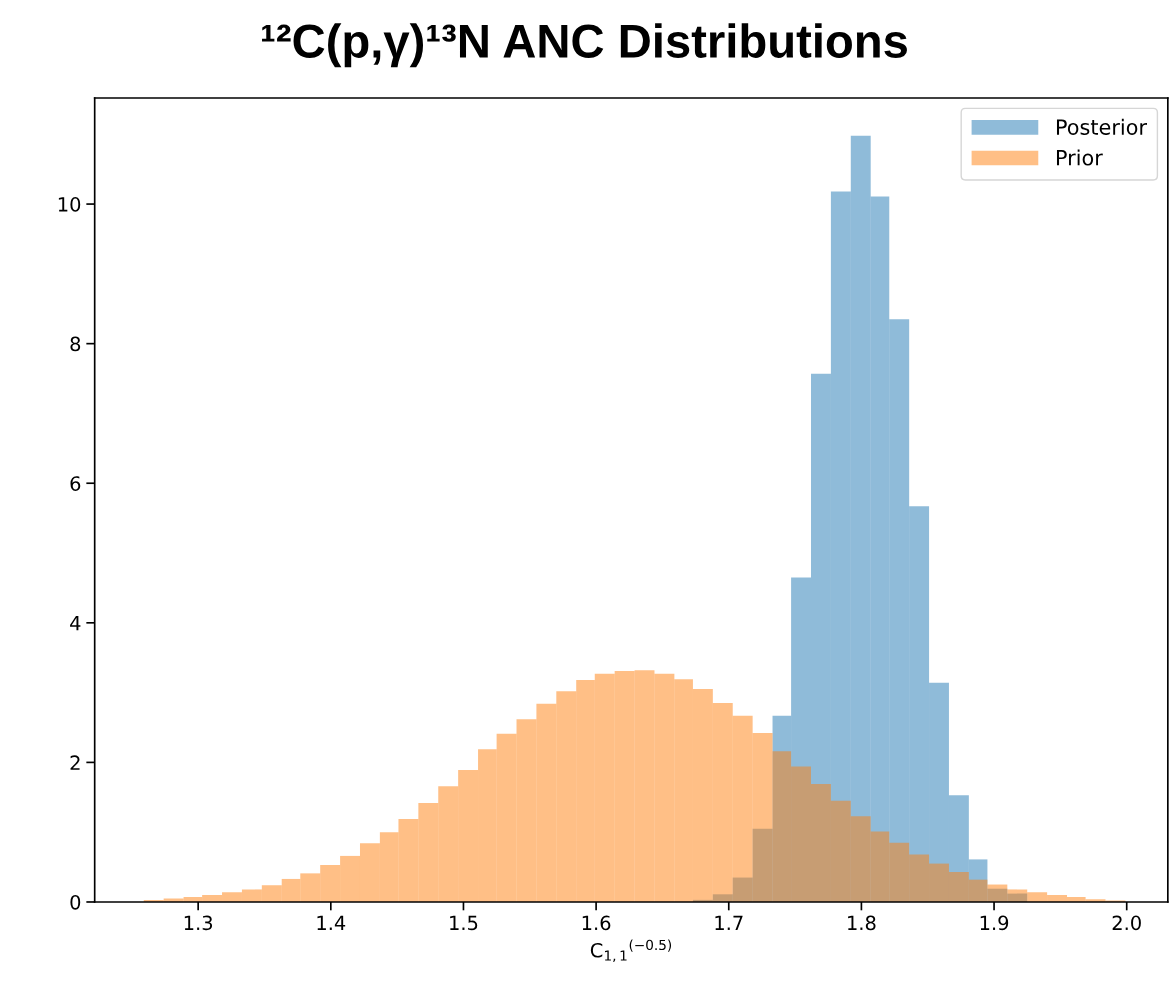 The image size is (1169, 1006). What do you see at coordinates (69, 204) in the screenshot?
I see `y-tick-label: 10` at bounding box center [69, 204].